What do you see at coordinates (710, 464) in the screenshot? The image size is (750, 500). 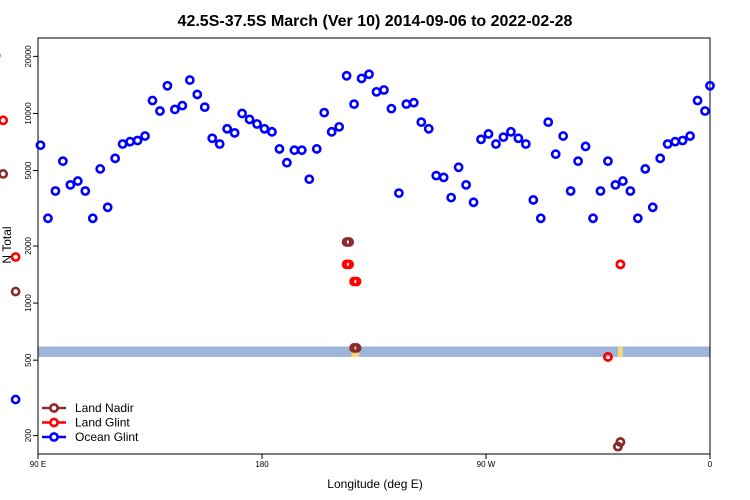 I see `x-tick-label: 0` at bounding box center [710, 464].